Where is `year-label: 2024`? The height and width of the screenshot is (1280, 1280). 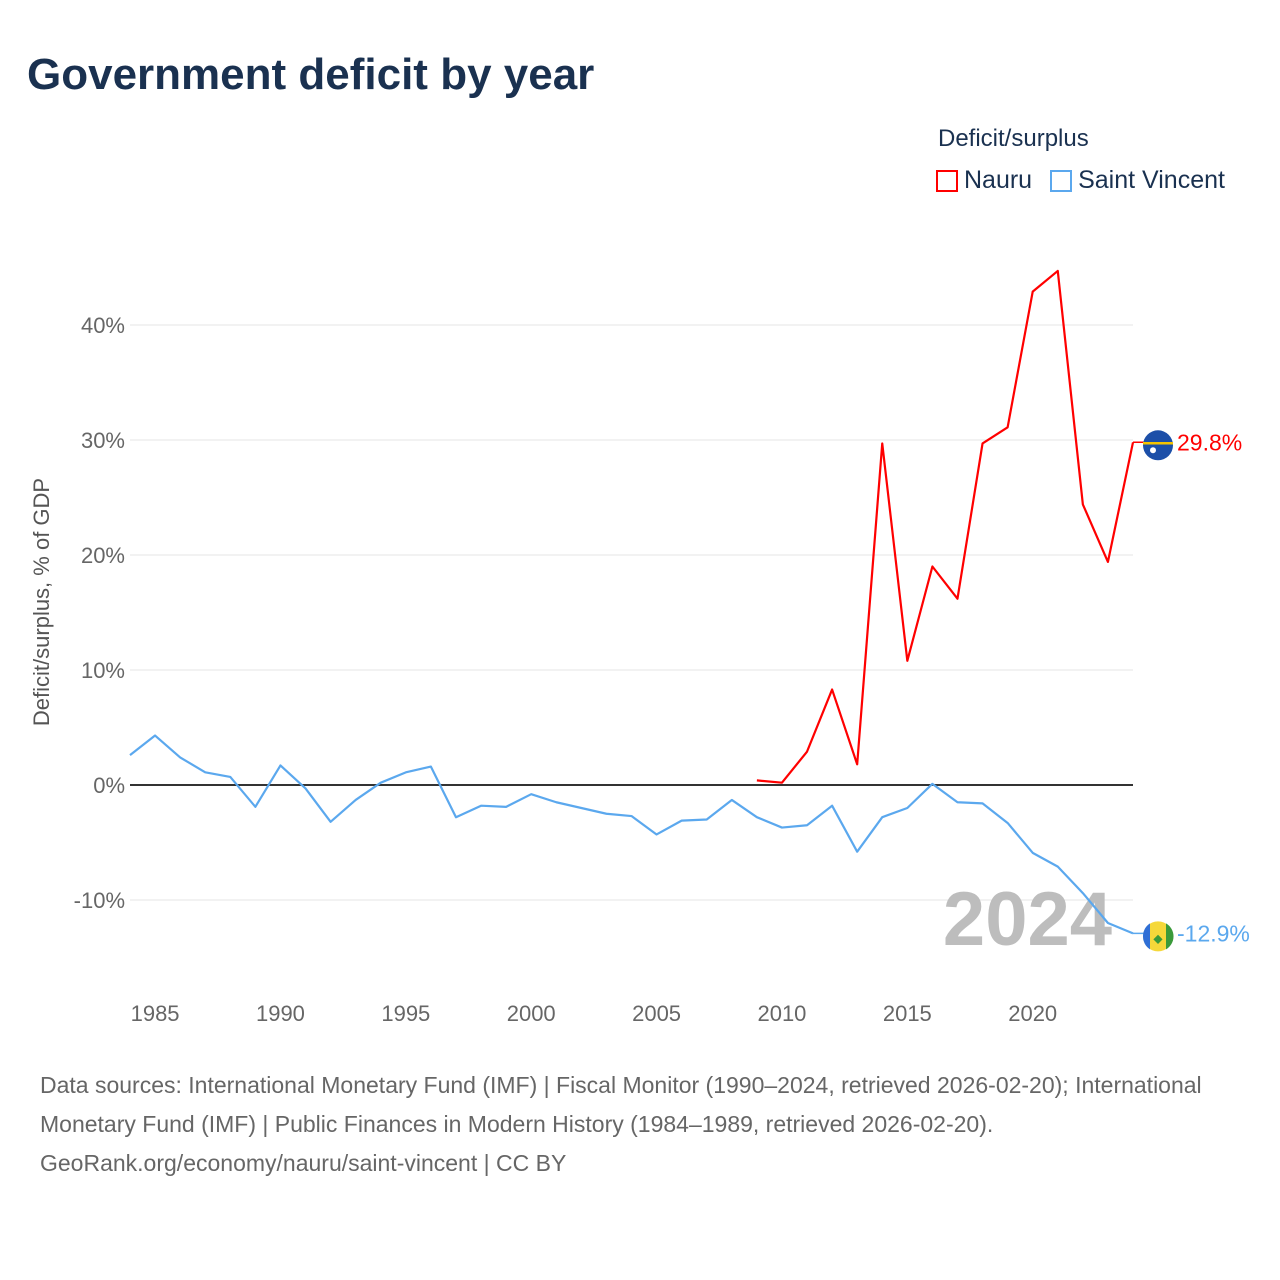 year-label: 2024 is located at coordinates (1027, 919).